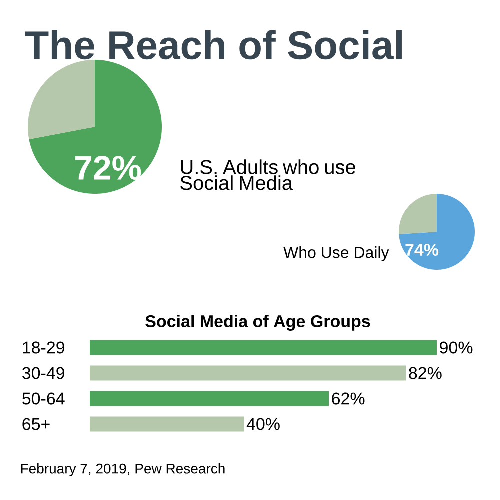 The width and height of the screenshot is (500, 500). I want to click on text: February 7, 2019, Pew Research, so click(123, 470).